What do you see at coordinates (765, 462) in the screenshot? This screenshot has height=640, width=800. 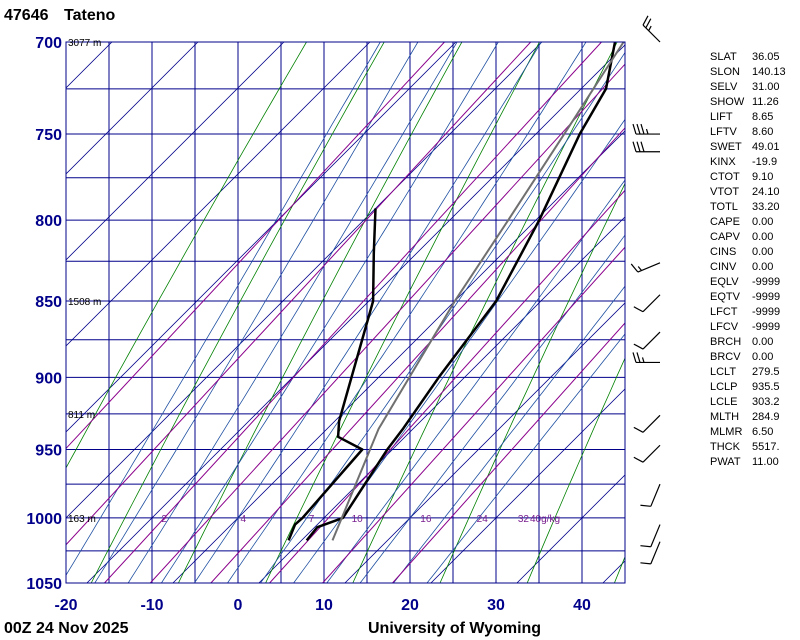 I see `index-value: 11.00` at bounding box center [765, 462].